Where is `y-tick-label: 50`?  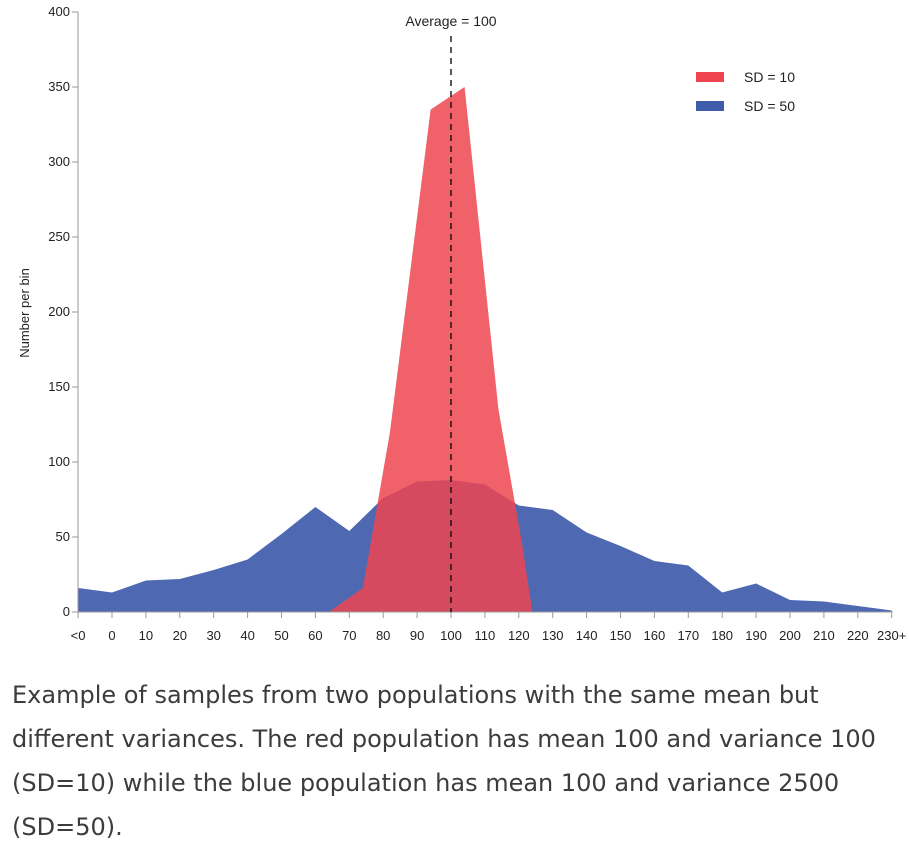 y-tick-label: 50 is located at coordinates (63, 536).